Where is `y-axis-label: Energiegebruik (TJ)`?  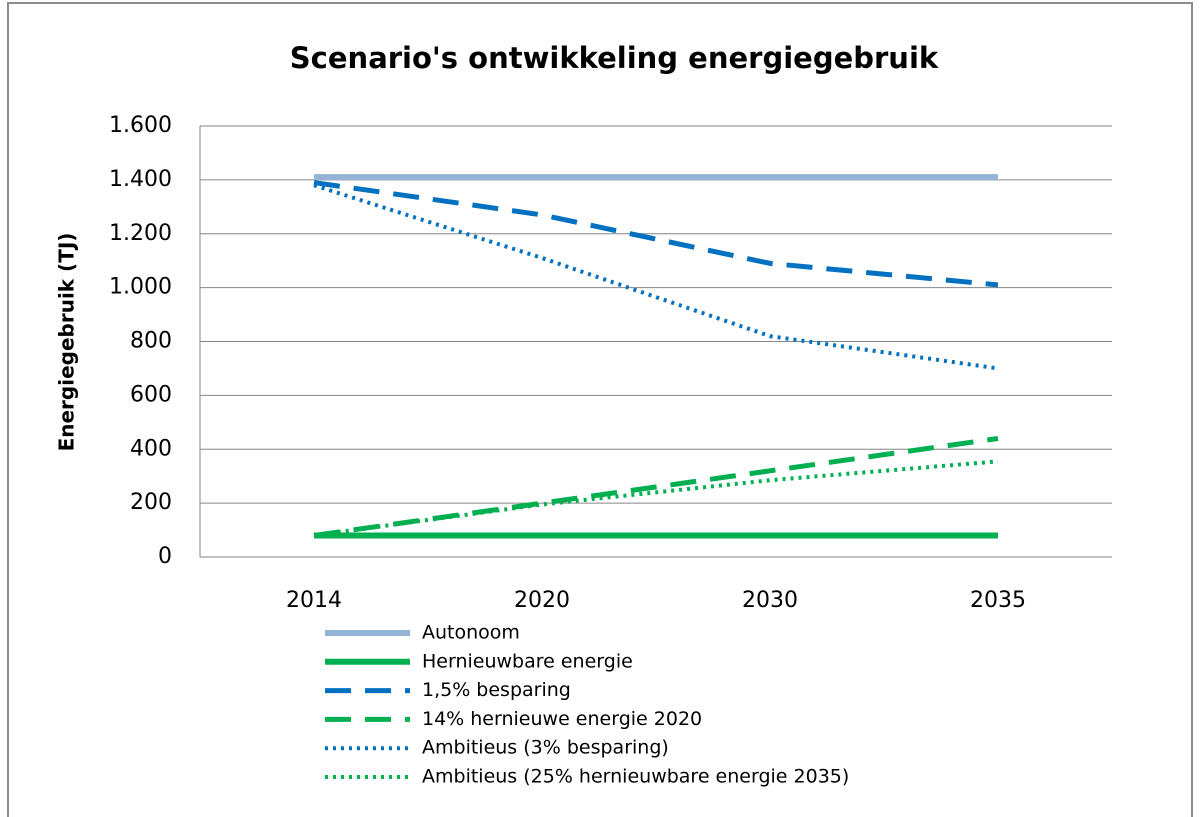
y-axis-label: Energiegebruik (TJ) is located at coordinates (67, 342).